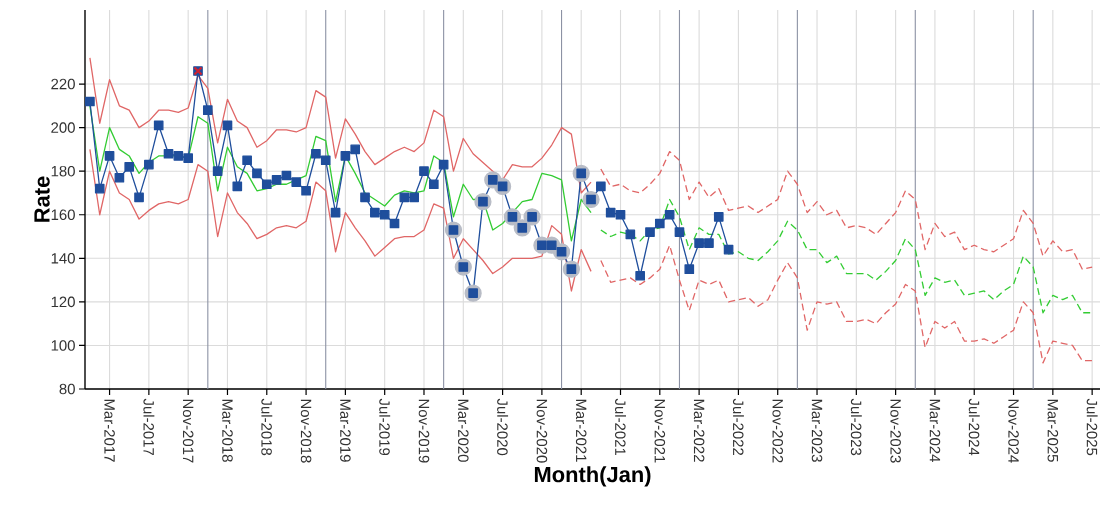  What do you see at coordinates (63, 345) in the screenshot?
I see `y-tick-label: 100` at bounding box center [63, 345].